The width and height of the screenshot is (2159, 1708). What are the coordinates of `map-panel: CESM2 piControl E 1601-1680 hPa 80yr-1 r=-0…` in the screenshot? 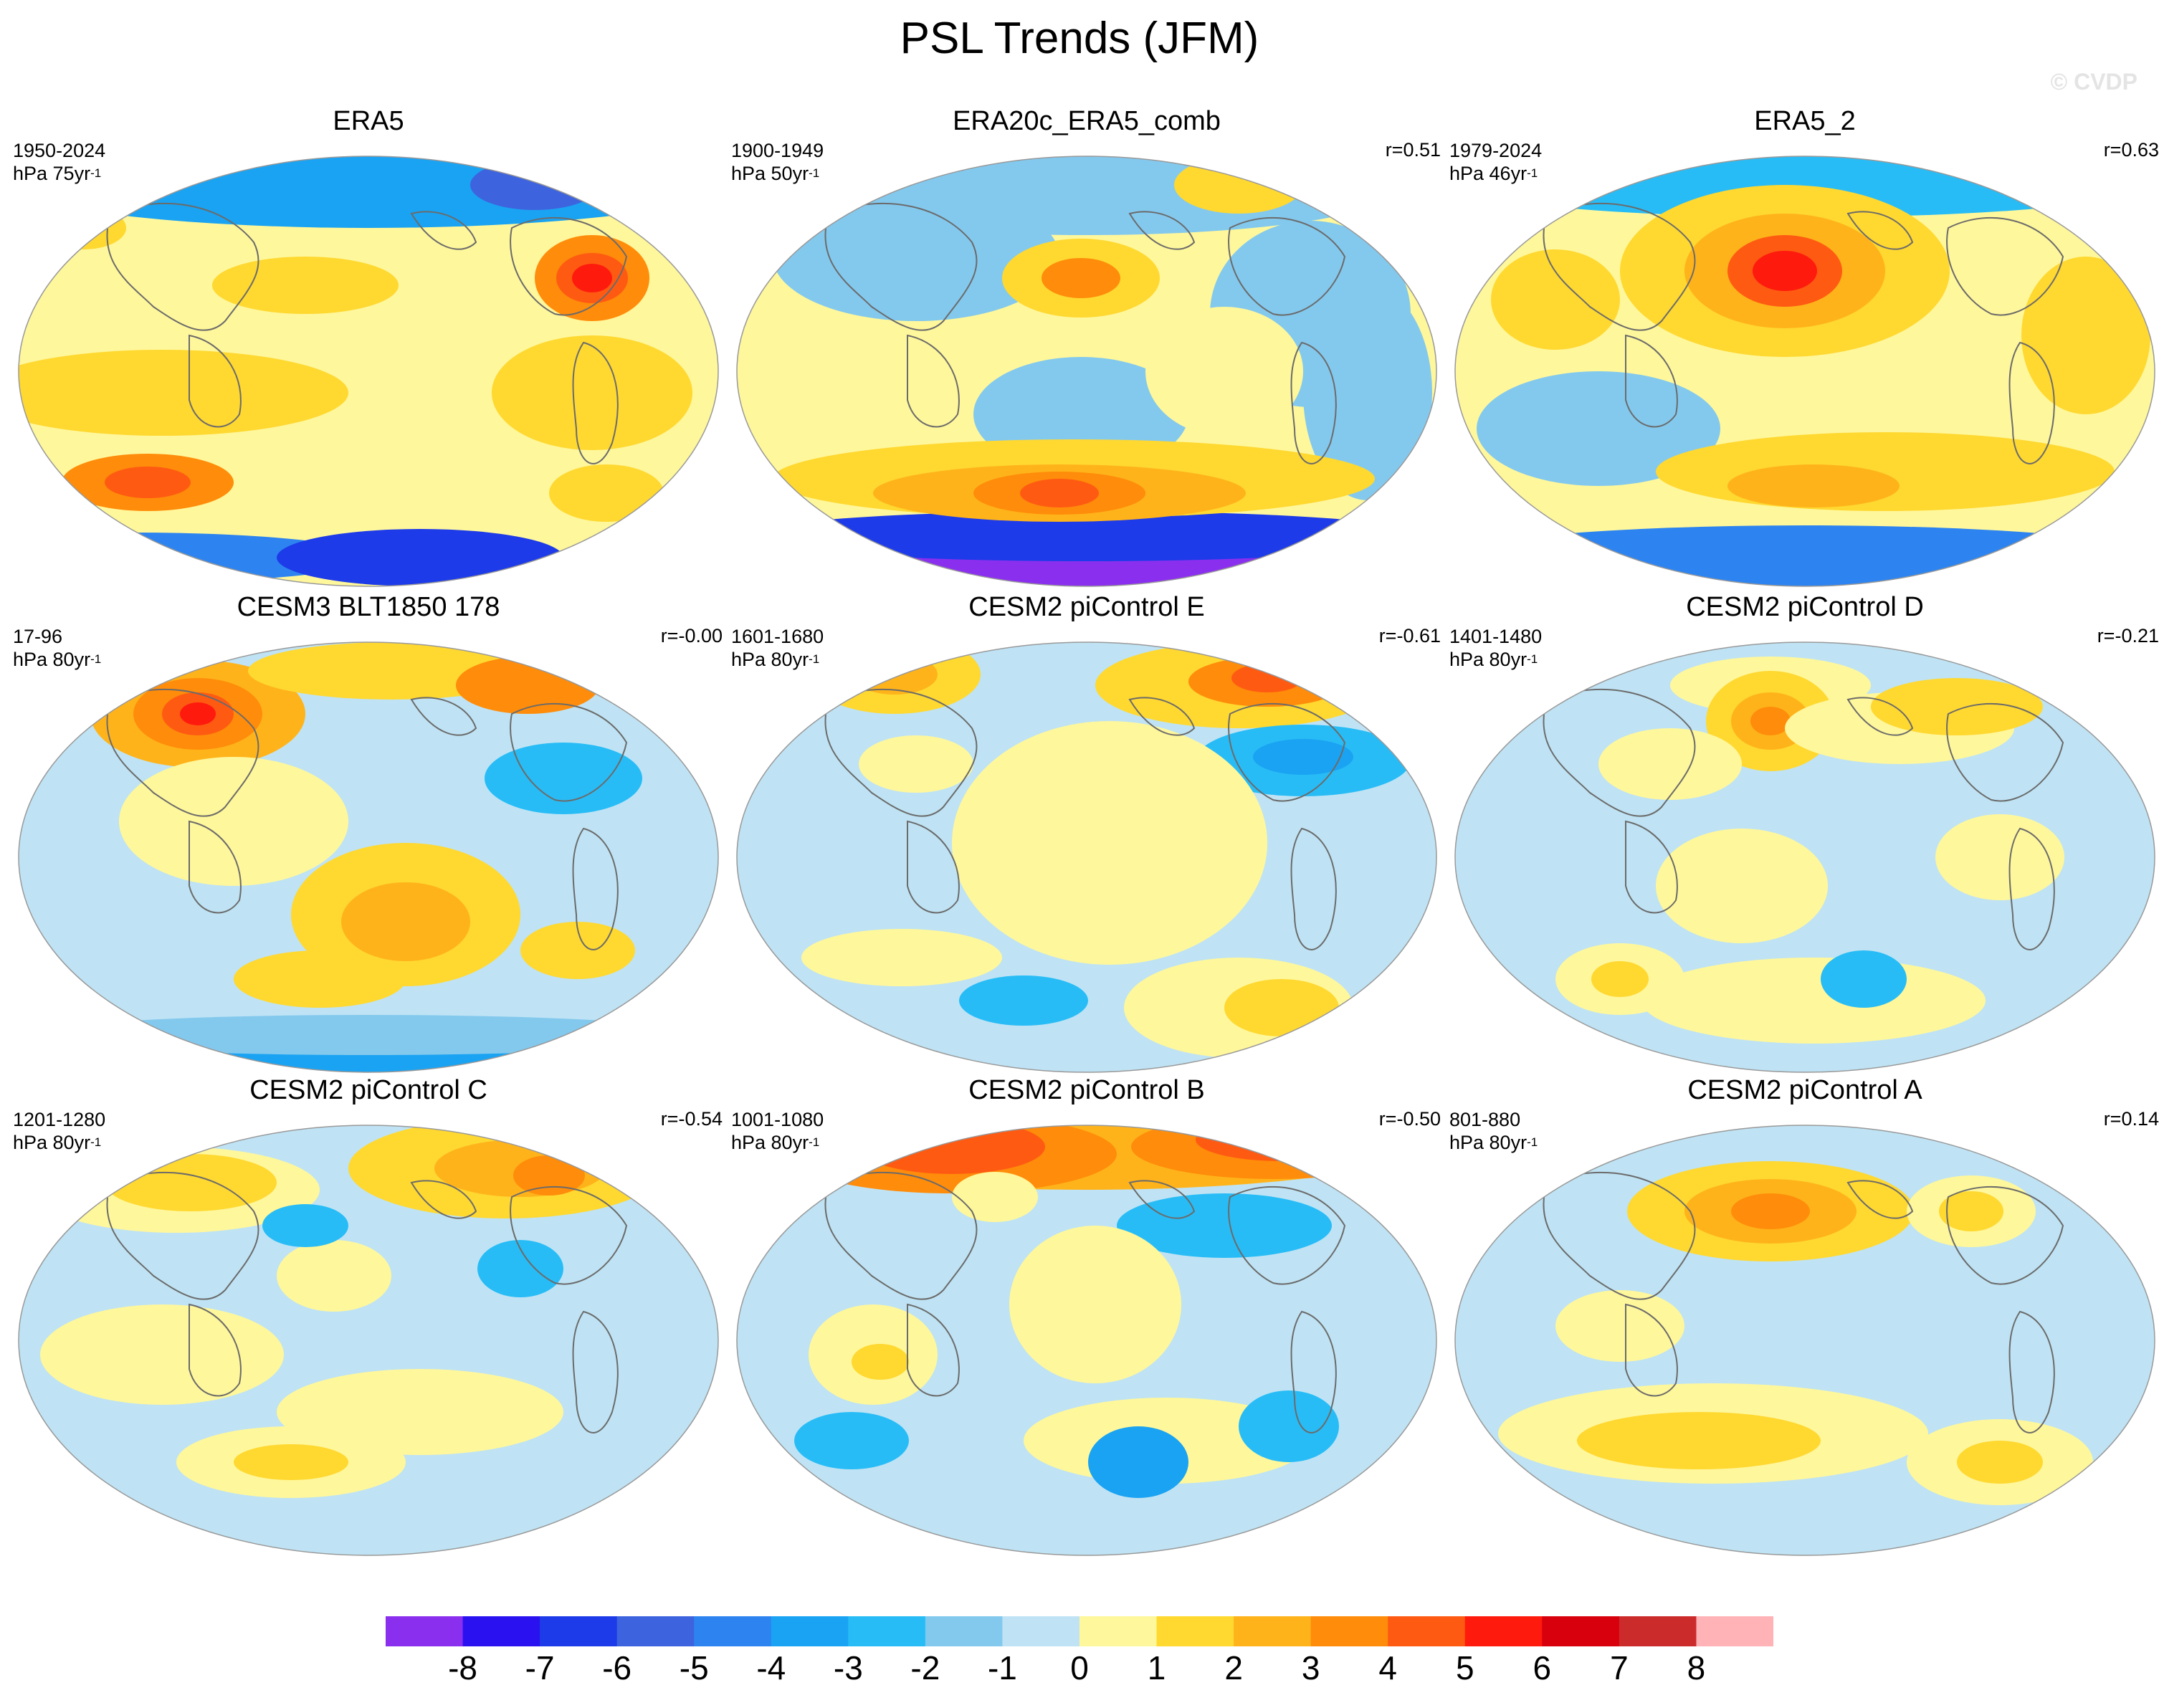 It's located at (1086, 835).